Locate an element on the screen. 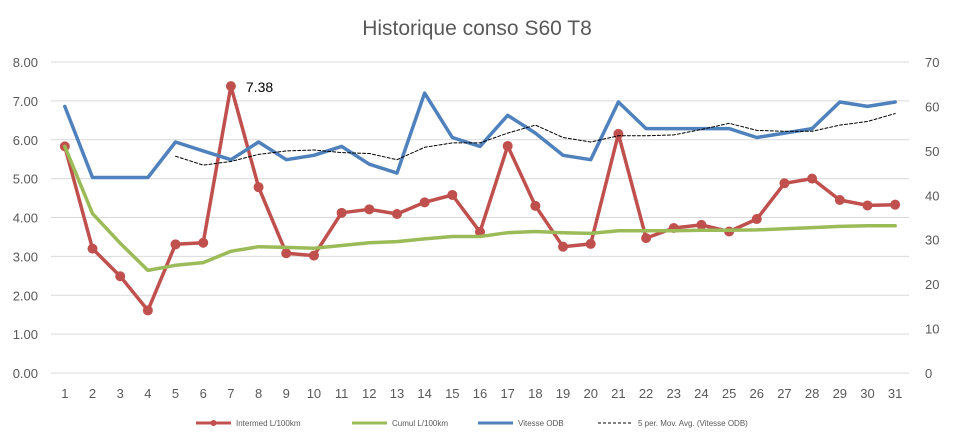 This screenshot has height=448, width=954. x-axis-tick-label: 30 is located at coordinates (867, 393).